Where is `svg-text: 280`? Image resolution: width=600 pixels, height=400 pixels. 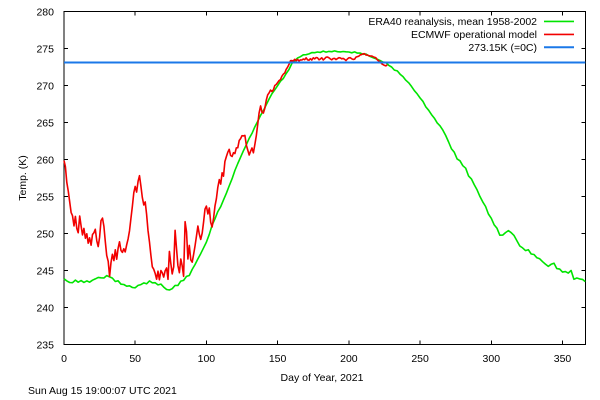
svg-text: 280 is located at coordinates (45, 13).